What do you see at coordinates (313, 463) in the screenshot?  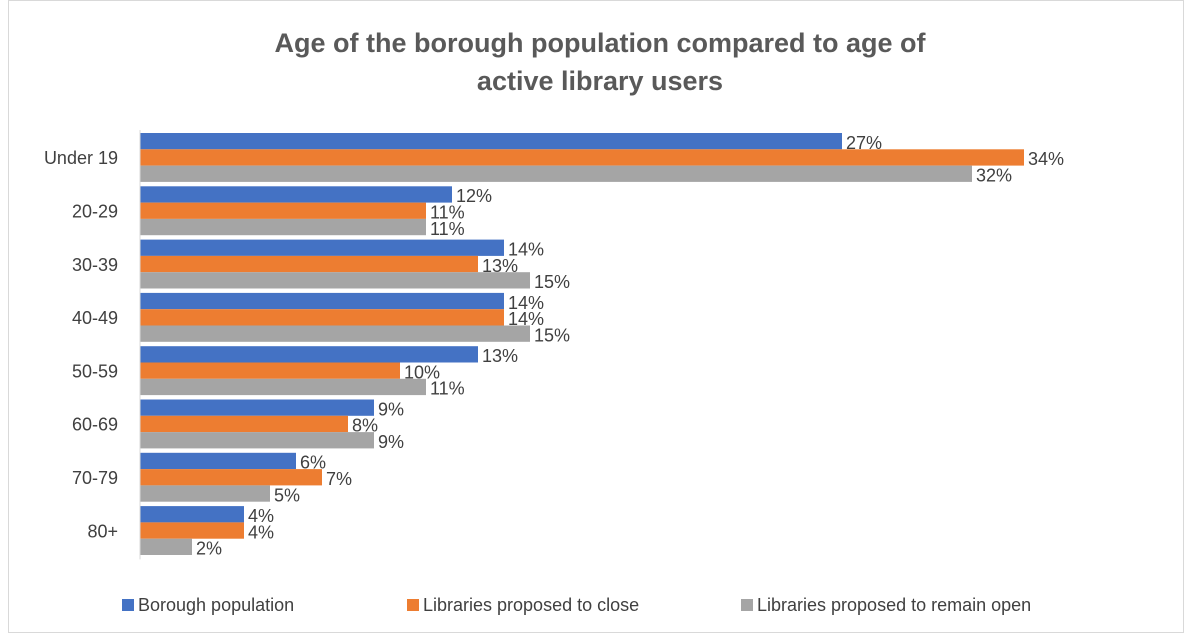 I see `data-label: 6%` at bounding box center [313, 463].